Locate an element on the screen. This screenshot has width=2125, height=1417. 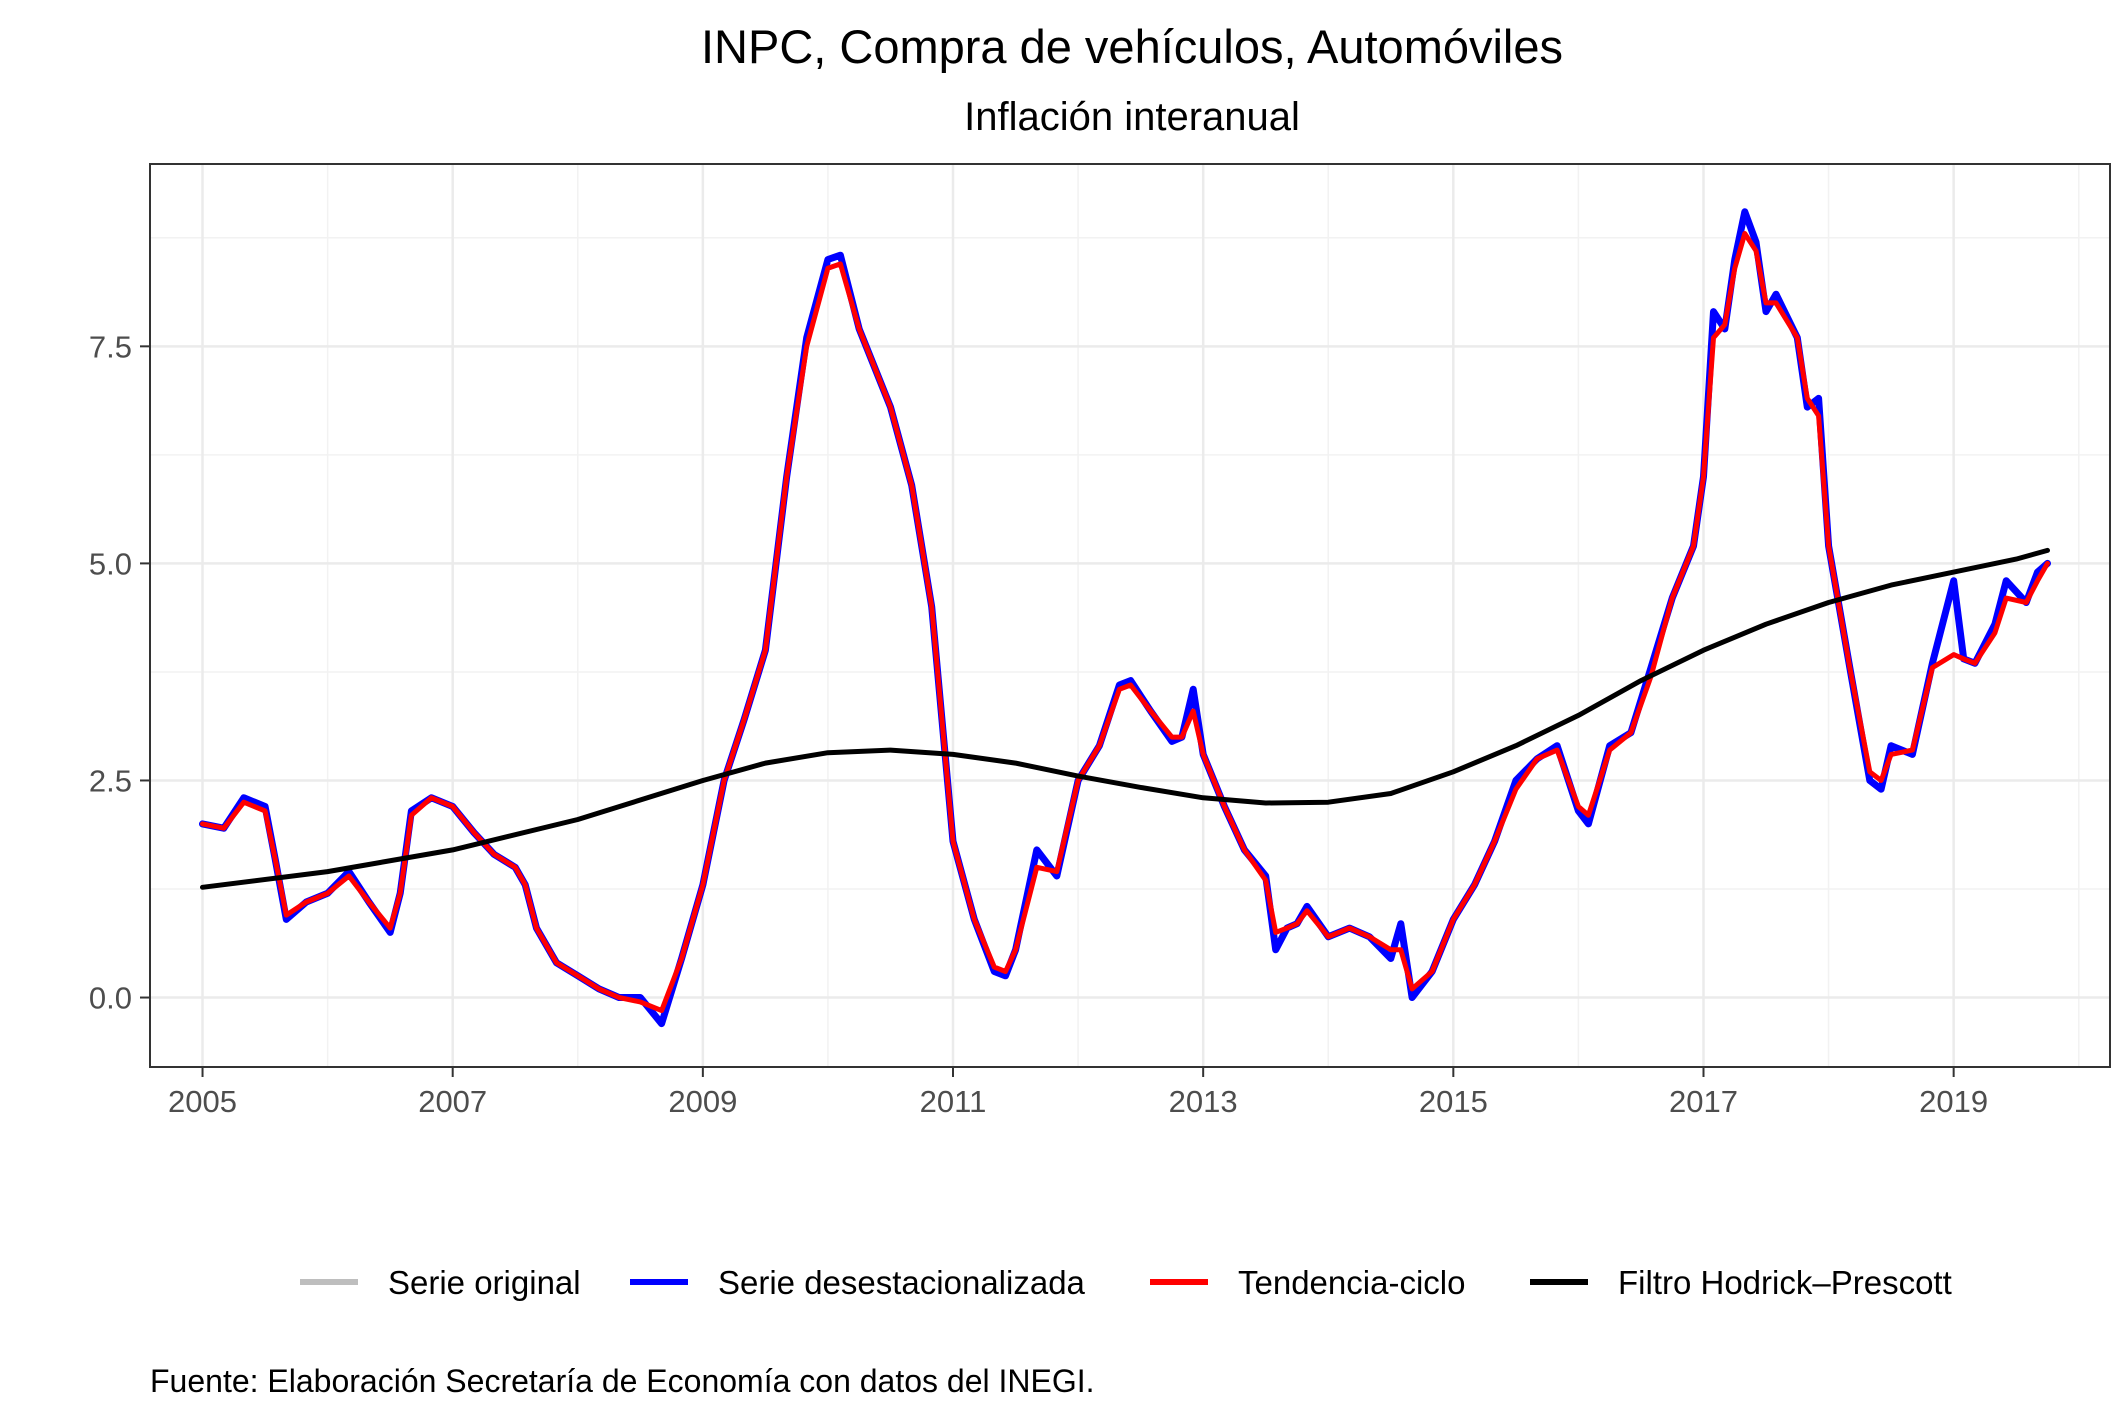
x-axis: 2005 2007 2009 2011 2013 2015 2017 2019 is located at coordinates (1078, 1093).